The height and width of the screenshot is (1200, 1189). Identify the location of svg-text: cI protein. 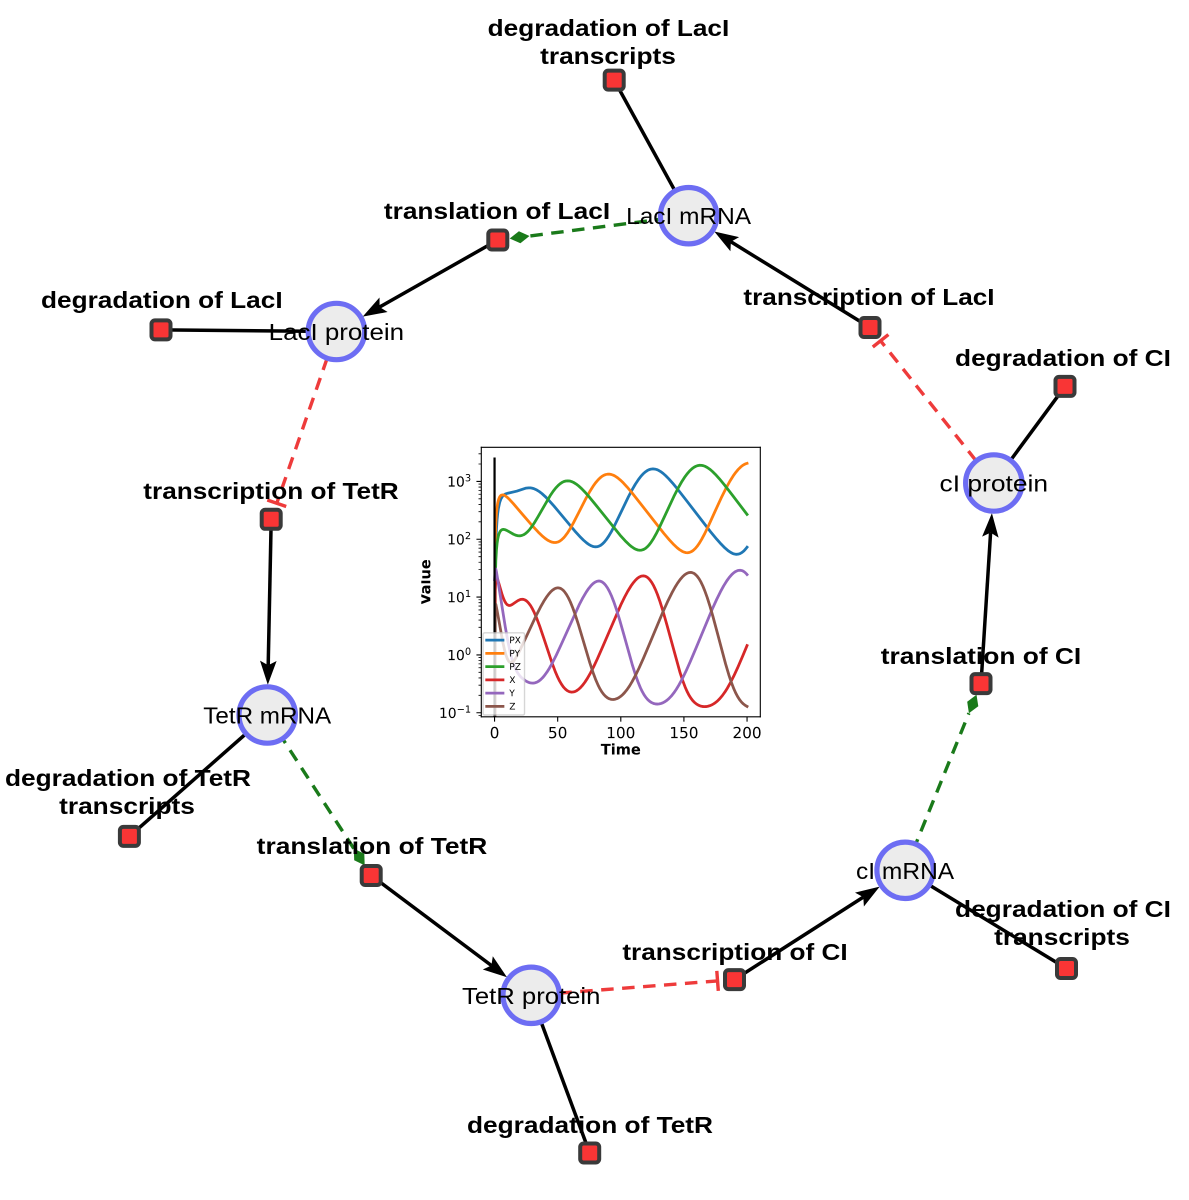
(994, 484).